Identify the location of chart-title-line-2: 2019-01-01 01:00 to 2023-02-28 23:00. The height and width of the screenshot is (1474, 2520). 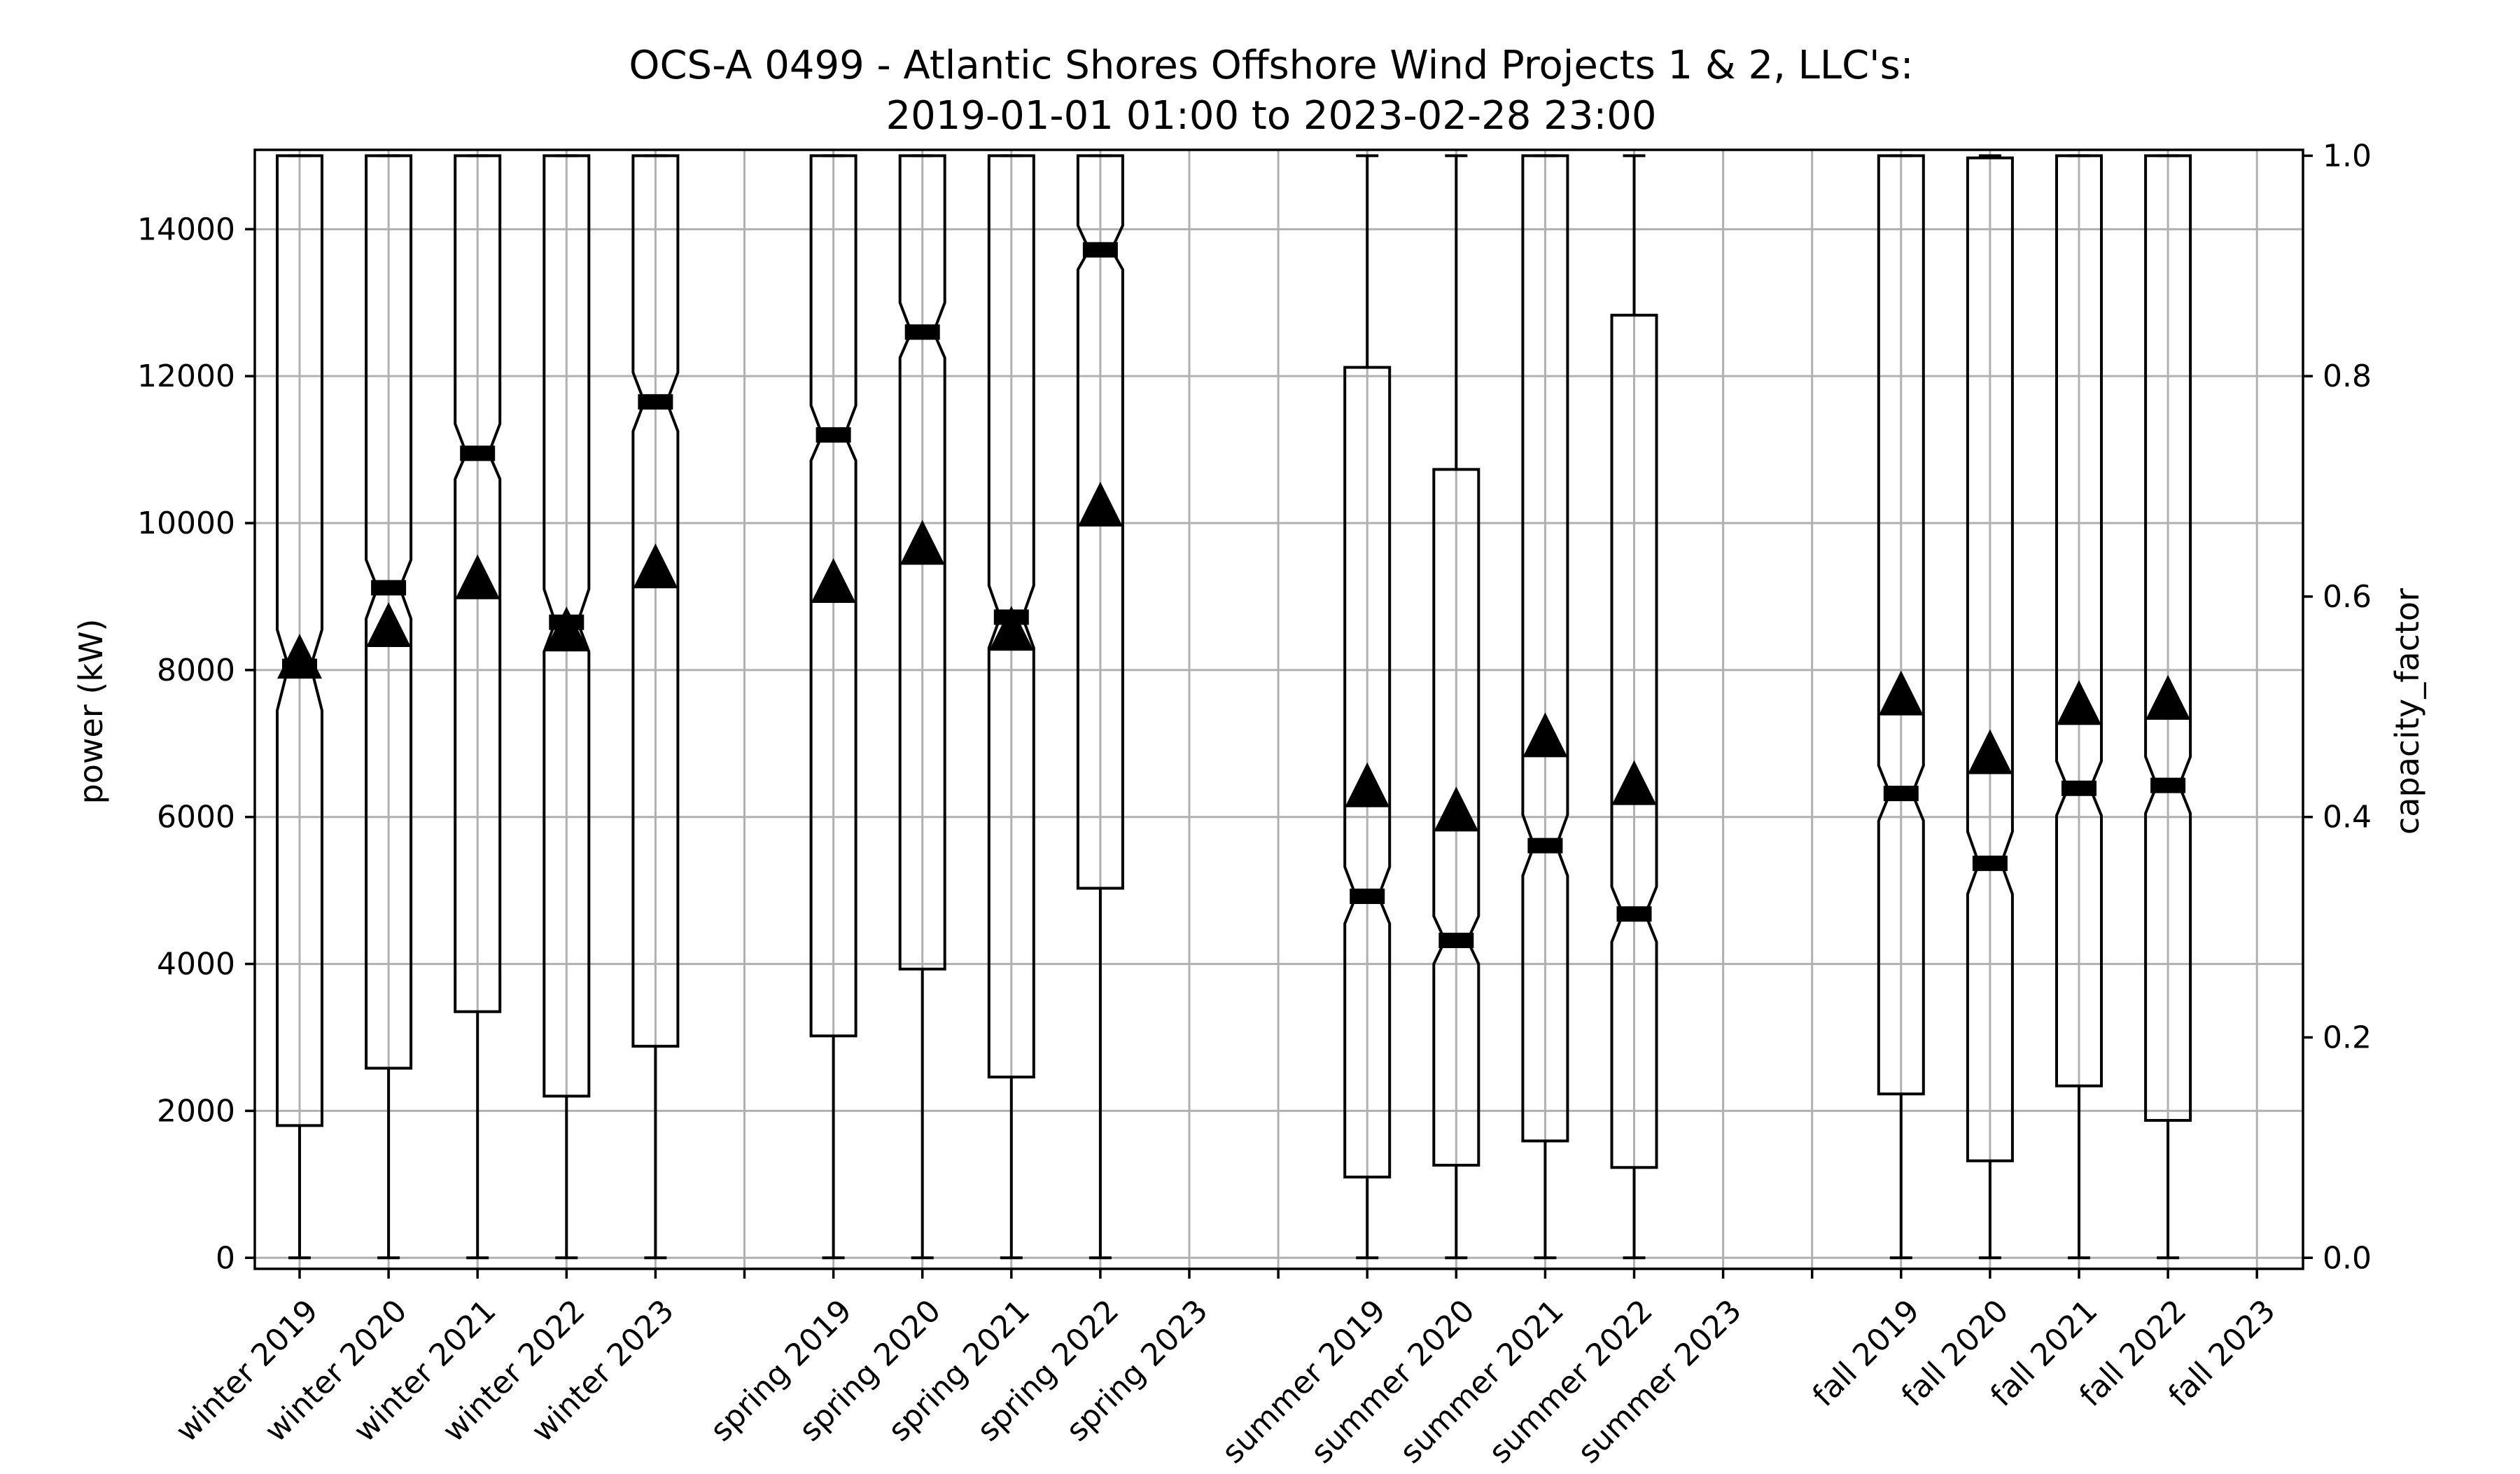
(1271, 116).